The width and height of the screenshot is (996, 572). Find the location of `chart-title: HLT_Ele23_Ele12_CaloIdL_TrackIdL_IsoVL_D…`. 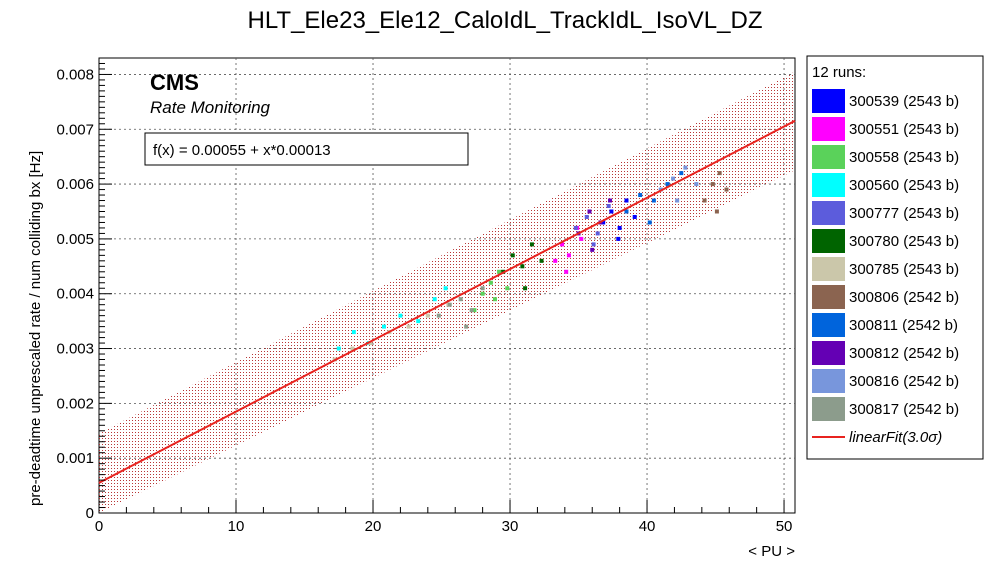

chart-title: HLT_Ele23_Ele12_CaloIdL_TrackIdL_IsoVL_D… is located at coordinates (505, 20).